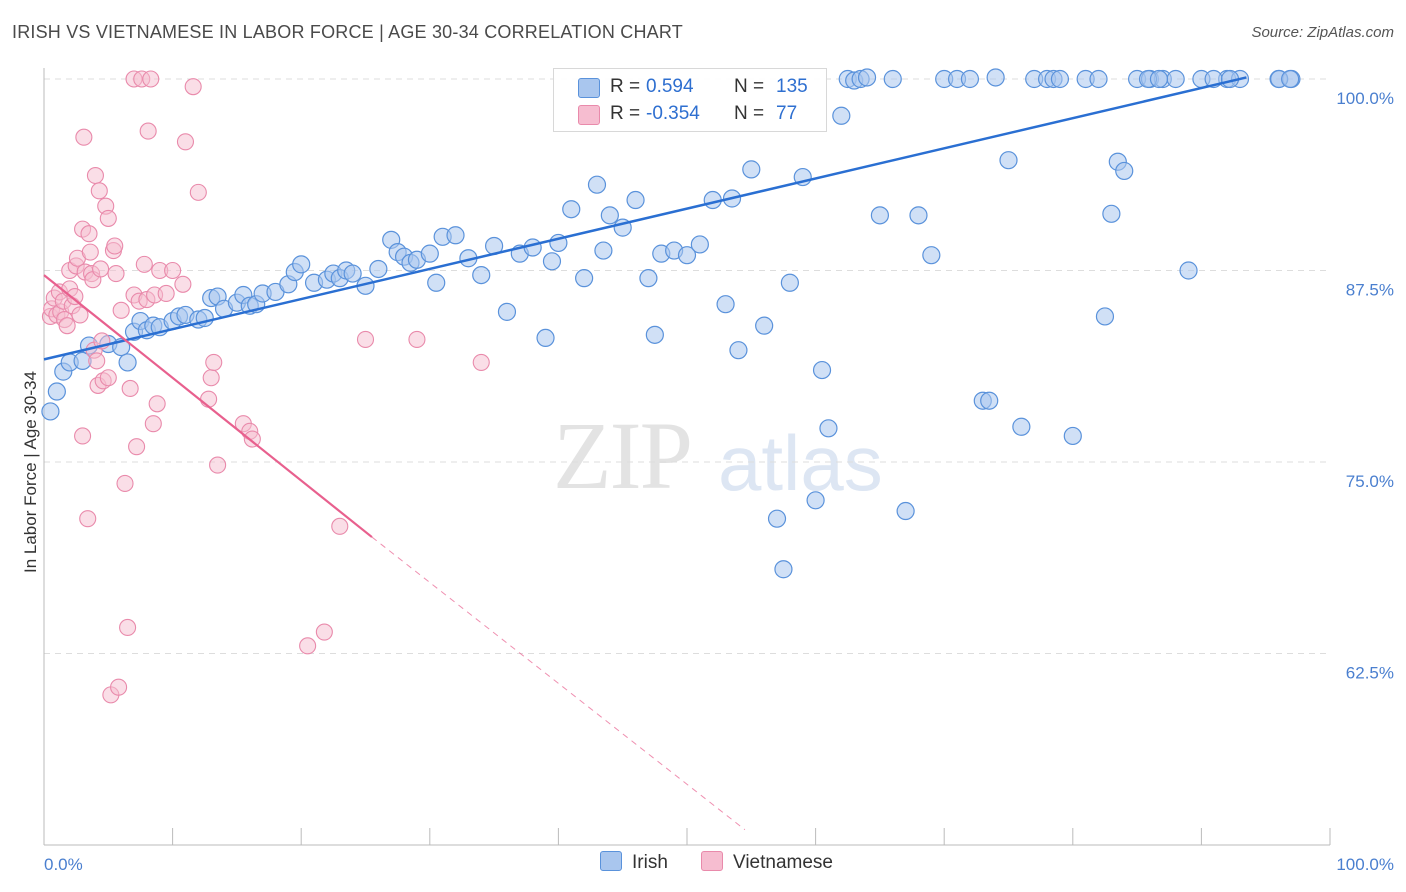  I want to click on bottom-irish-swatch, so click(611, 861).